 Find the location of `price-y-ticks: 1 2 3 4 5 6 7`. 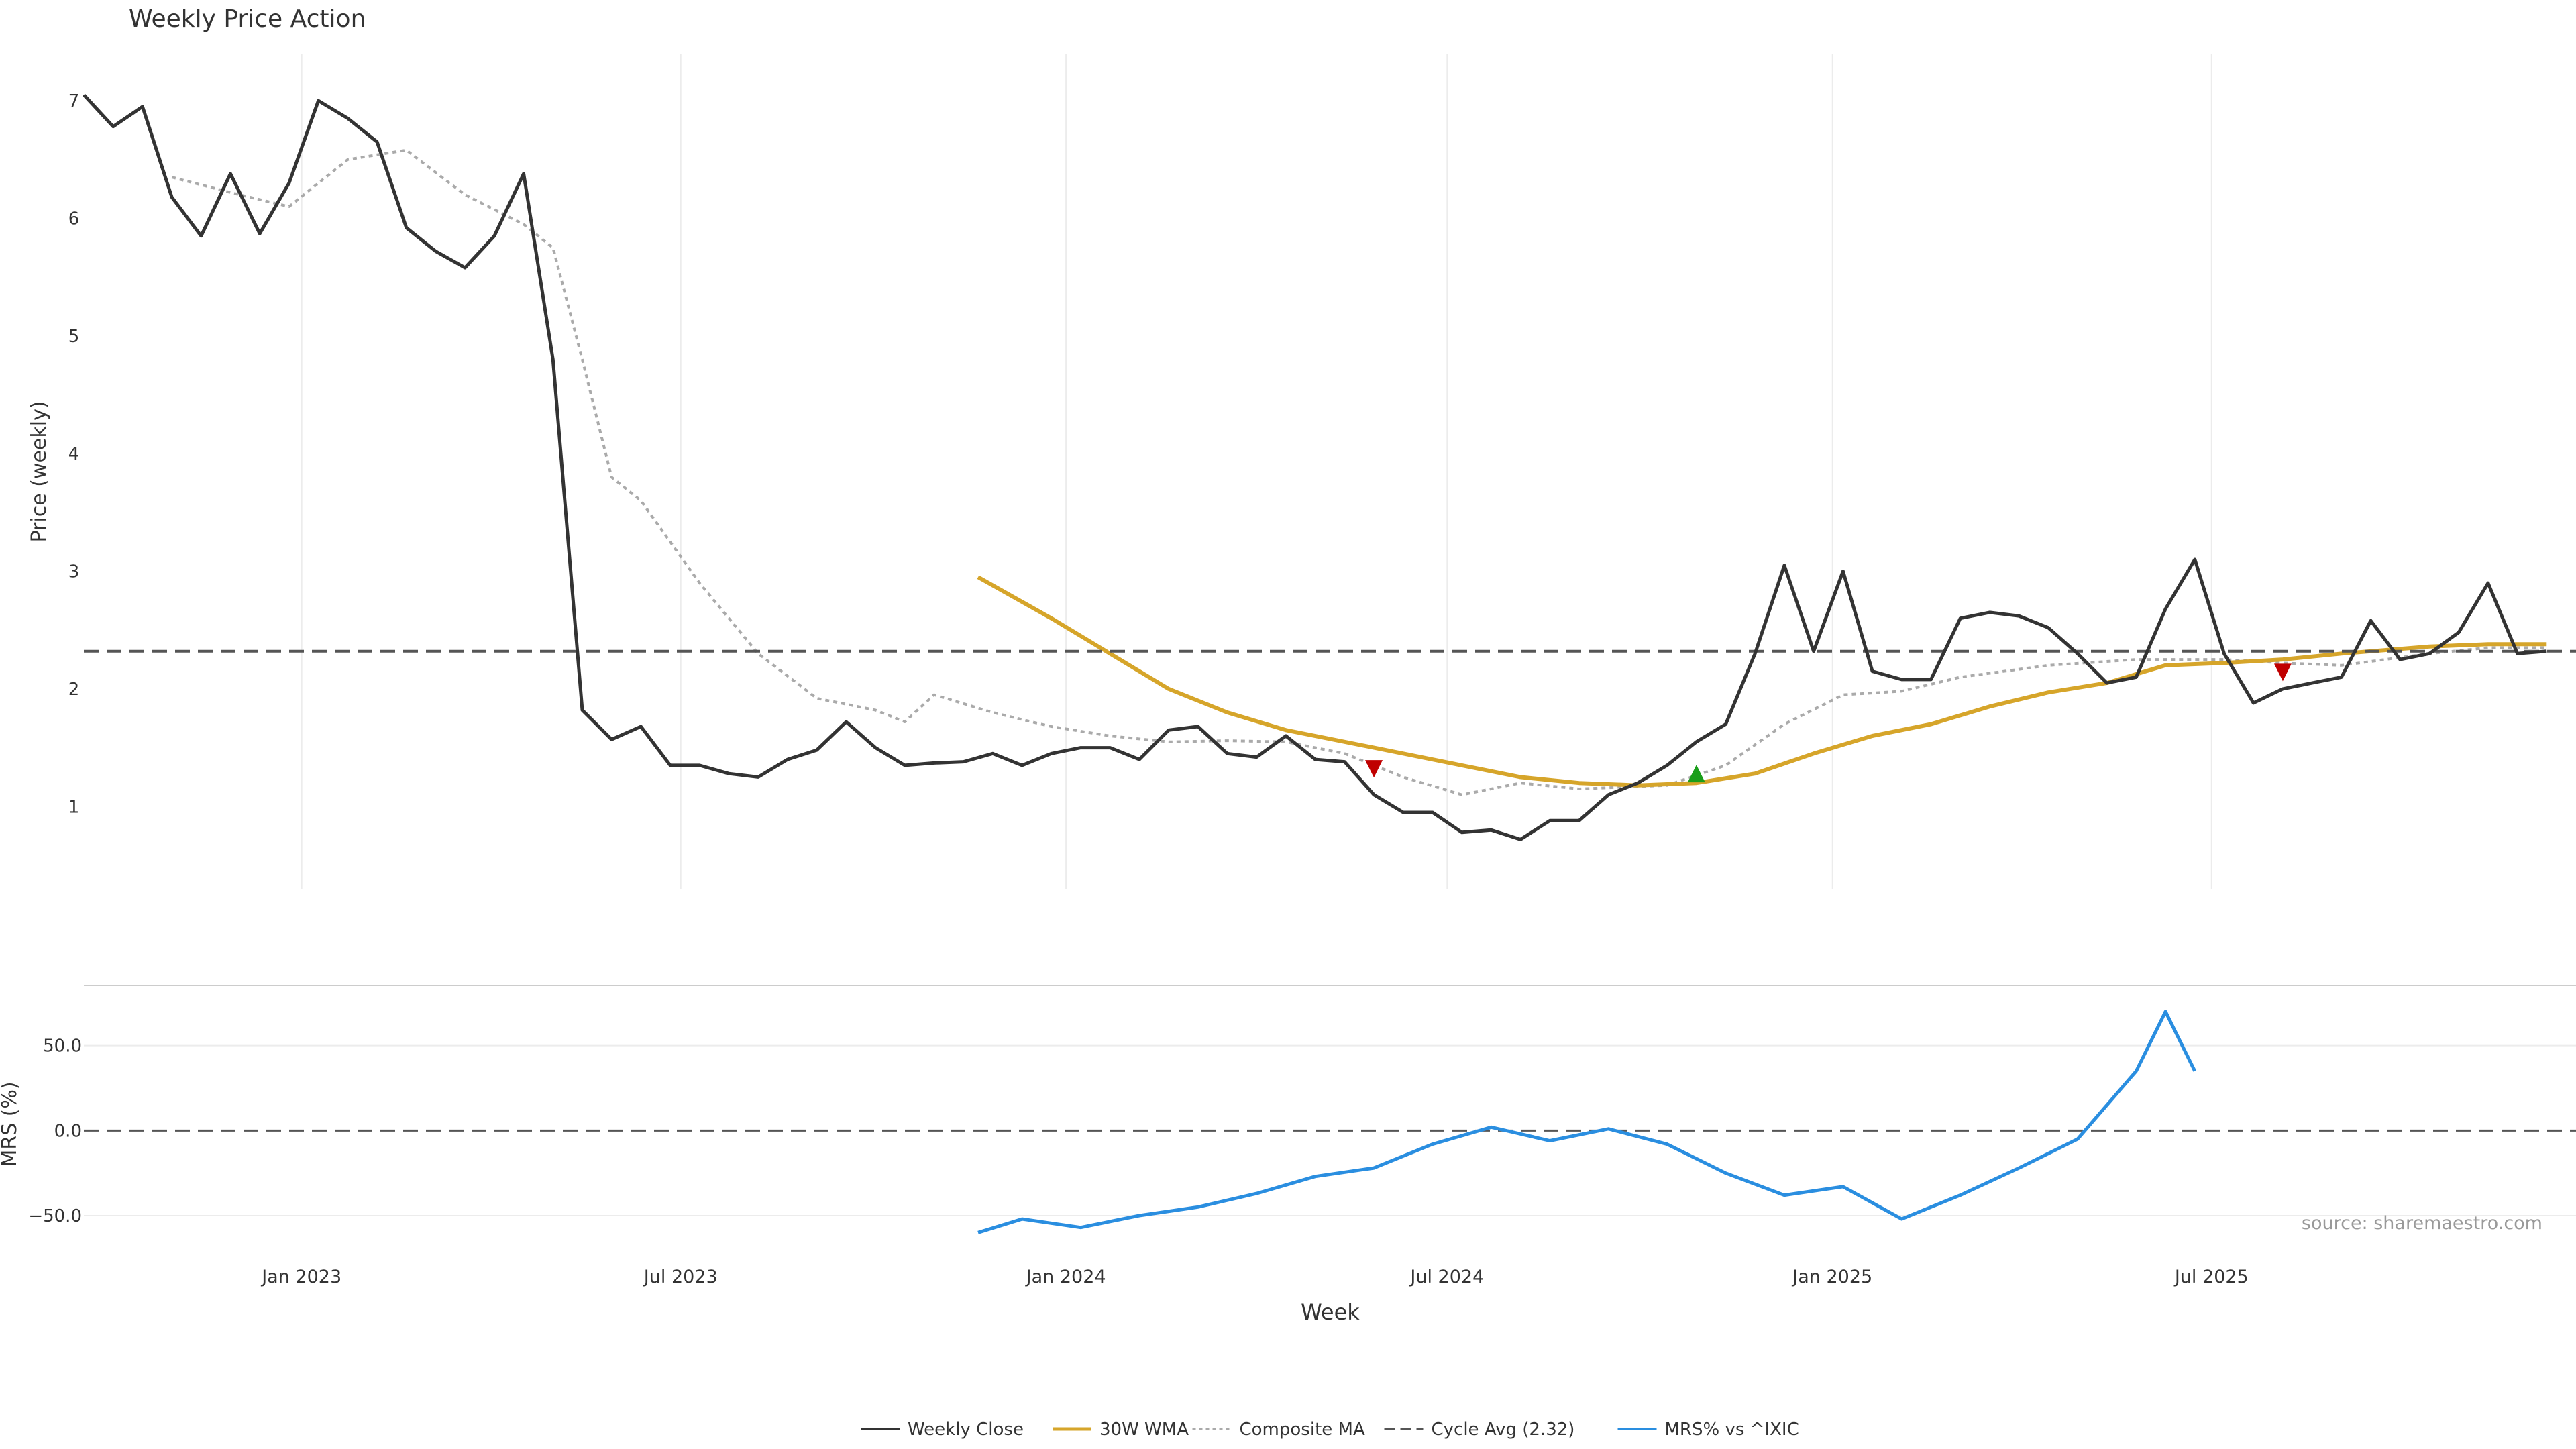

price-y-ticks: 1 2 3 4 5 6 7 is located at coordinates (74, 454).